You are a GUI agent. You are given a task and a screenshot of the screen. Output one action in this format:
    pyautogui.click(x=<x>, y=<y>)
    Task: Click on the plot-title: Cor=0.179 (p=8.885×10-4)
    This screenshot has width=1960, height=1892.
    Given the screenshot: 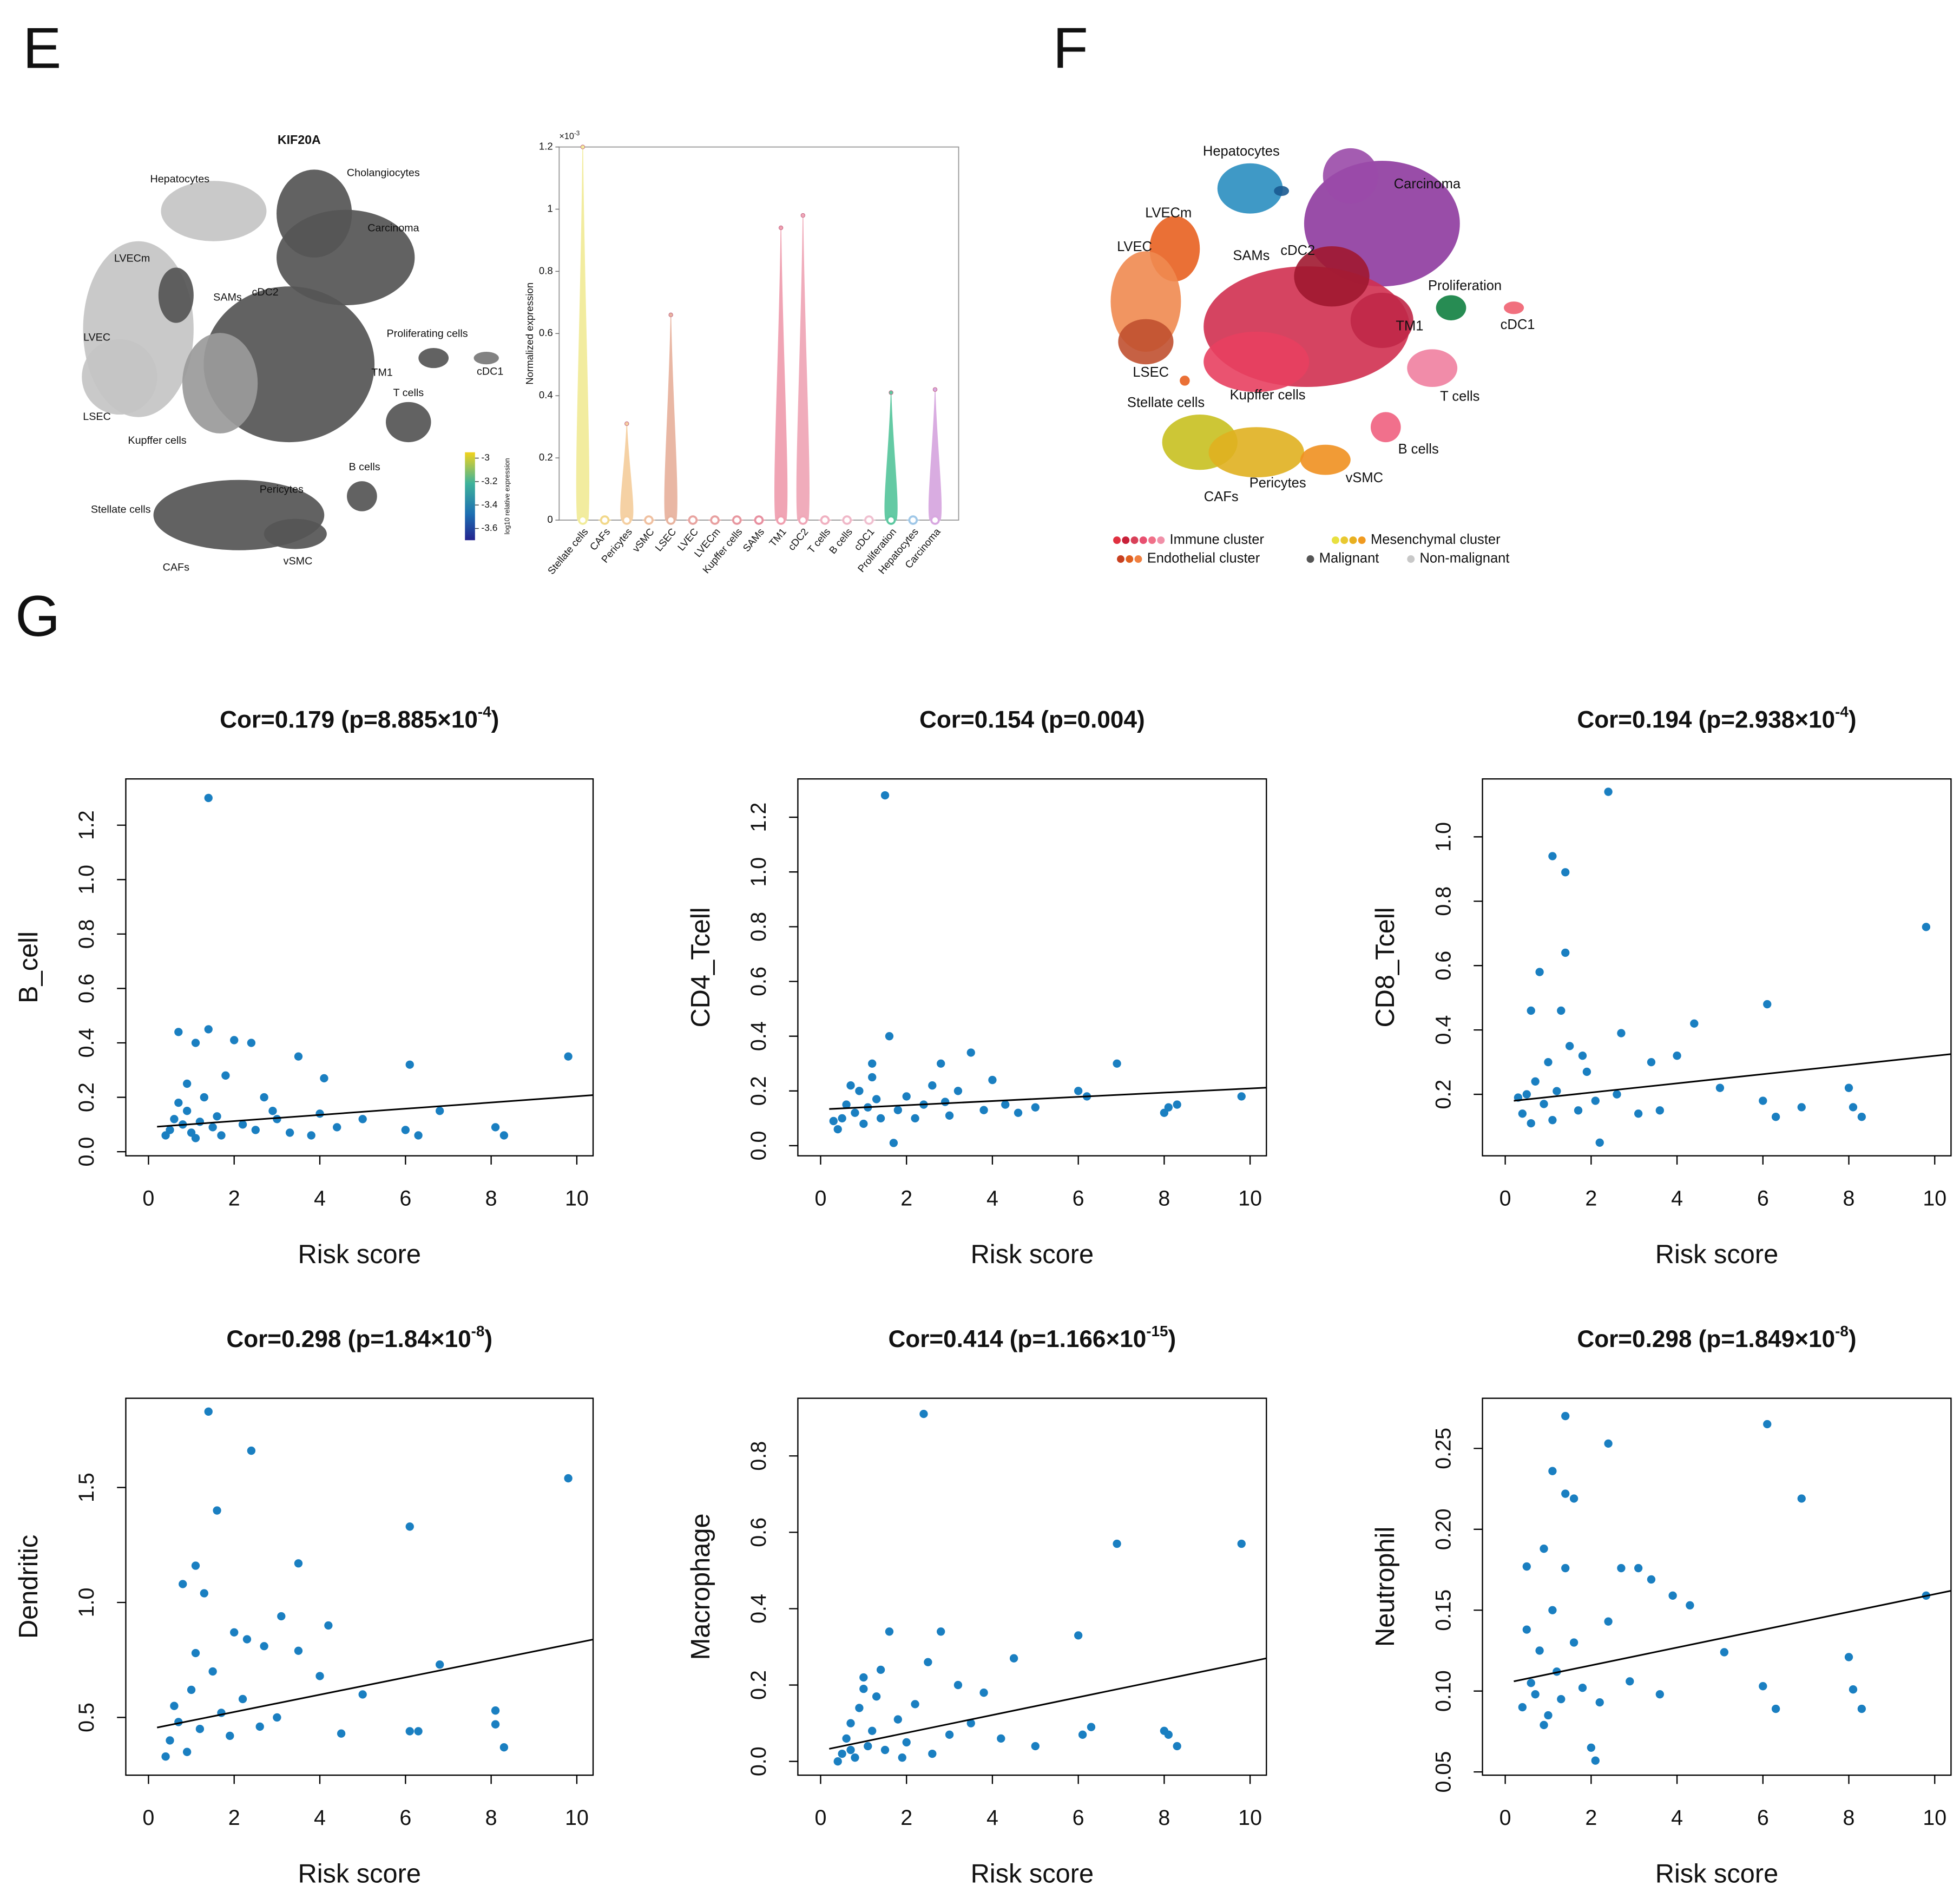 What is the action you would take?
    pyautogui.click(x=359, y=718)
    